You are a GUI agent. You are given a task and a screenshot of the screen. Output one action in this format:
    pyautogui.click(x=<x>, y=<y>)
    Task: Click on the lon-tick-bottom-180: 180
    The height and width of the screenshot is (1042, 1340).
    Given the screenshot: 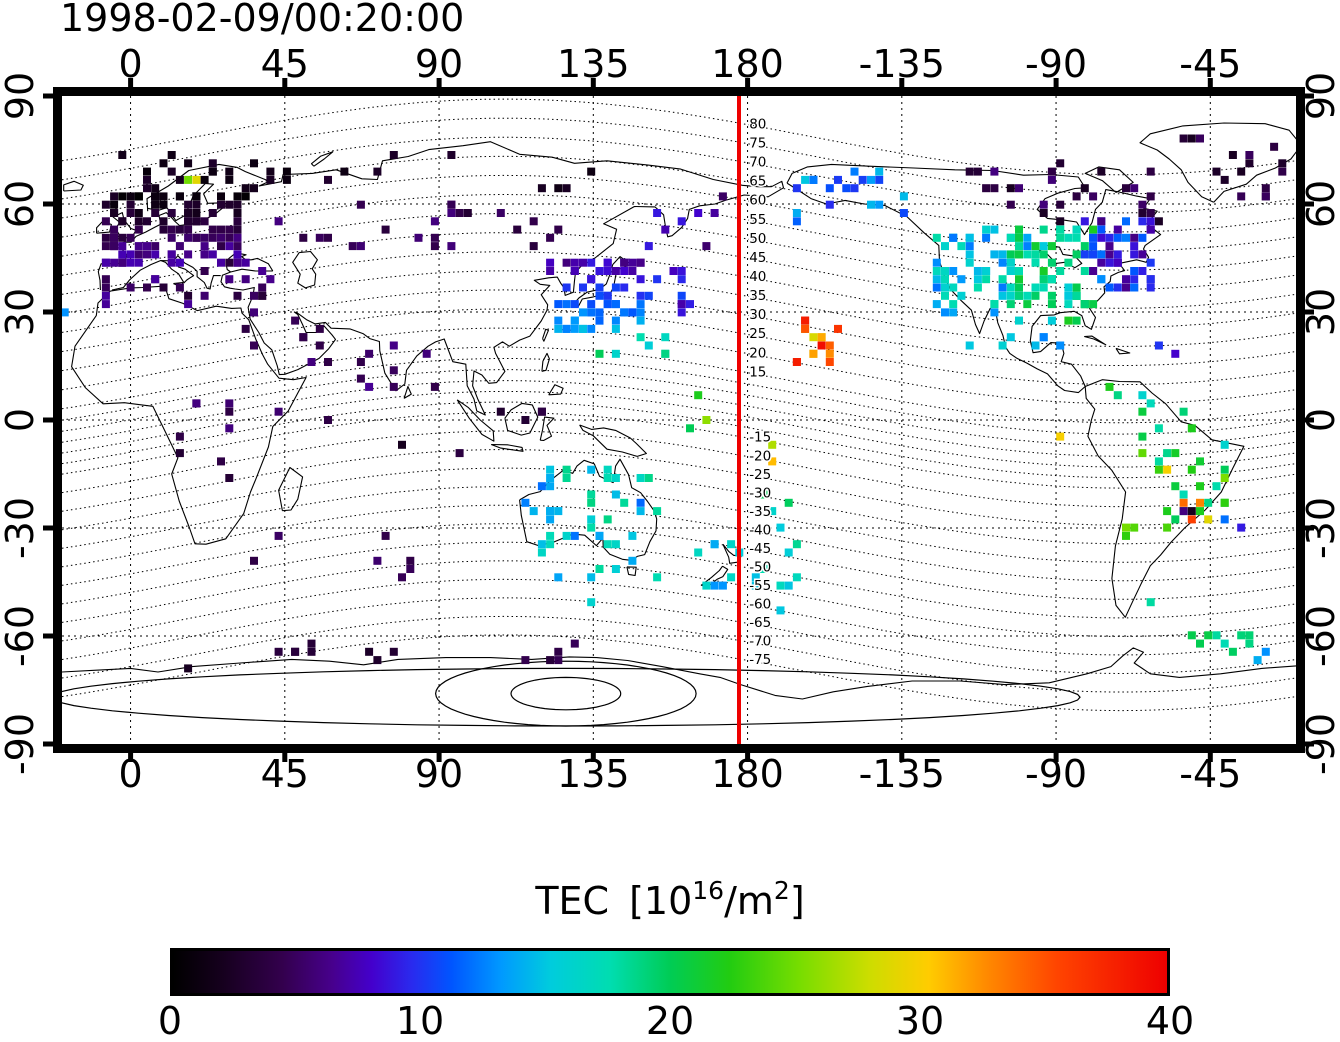 What is the action you would take?
    pyautogui.click(x=747, y=774)
    